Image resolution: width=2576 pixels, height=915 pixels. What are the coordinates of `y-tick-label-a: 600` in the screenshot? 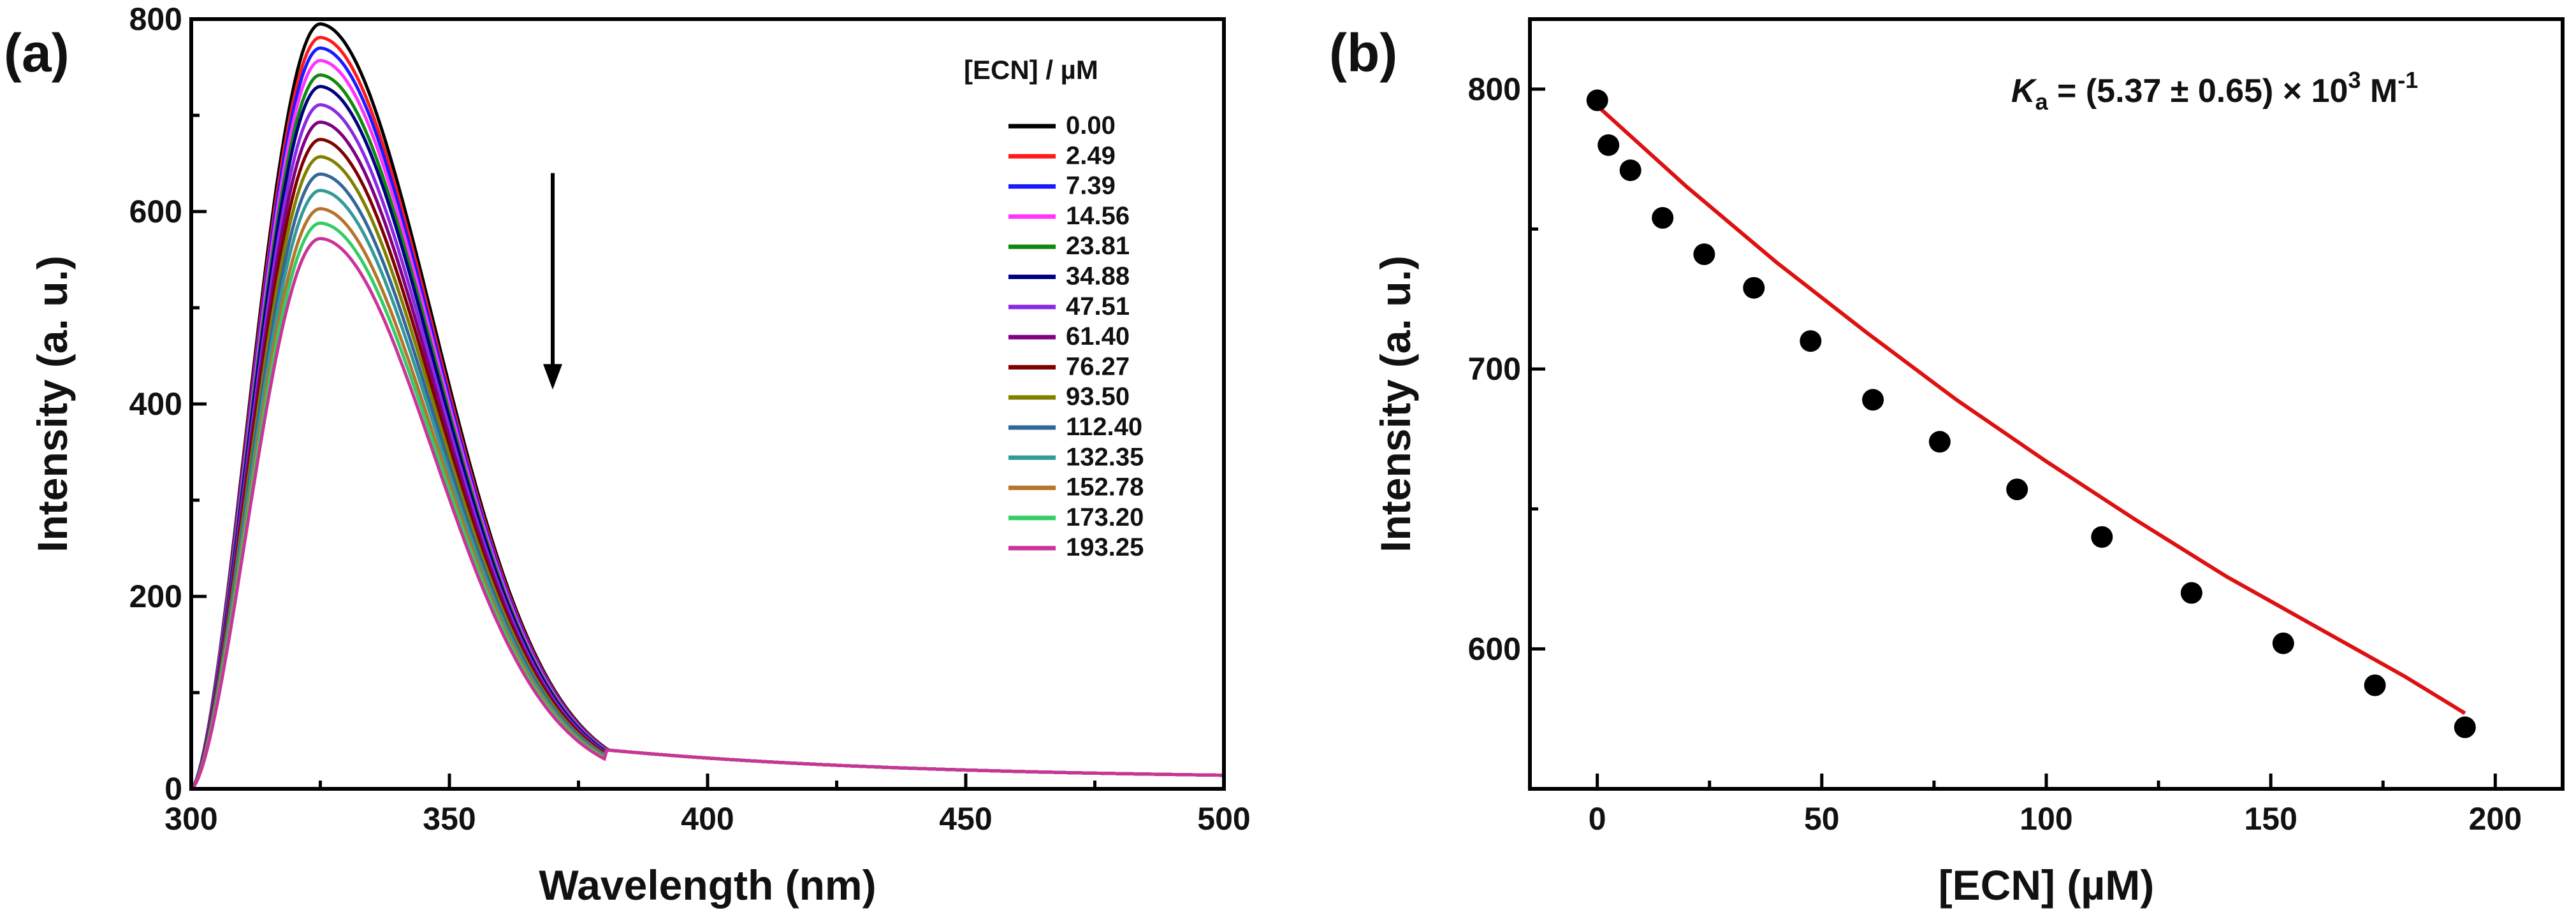 It's located at (155, 212).